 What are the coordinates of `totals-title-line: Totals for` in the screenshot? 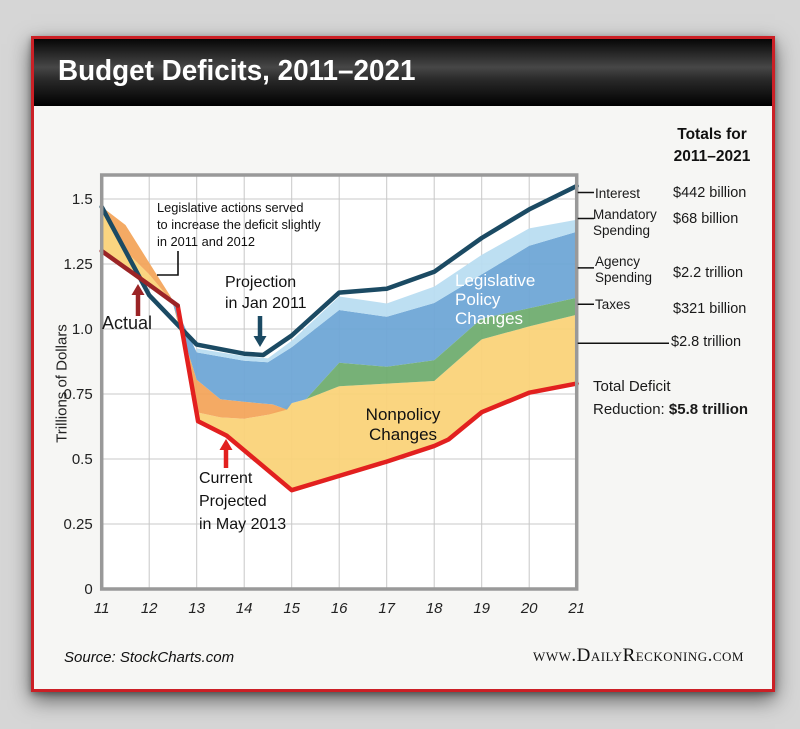 It's located at (712, 134).